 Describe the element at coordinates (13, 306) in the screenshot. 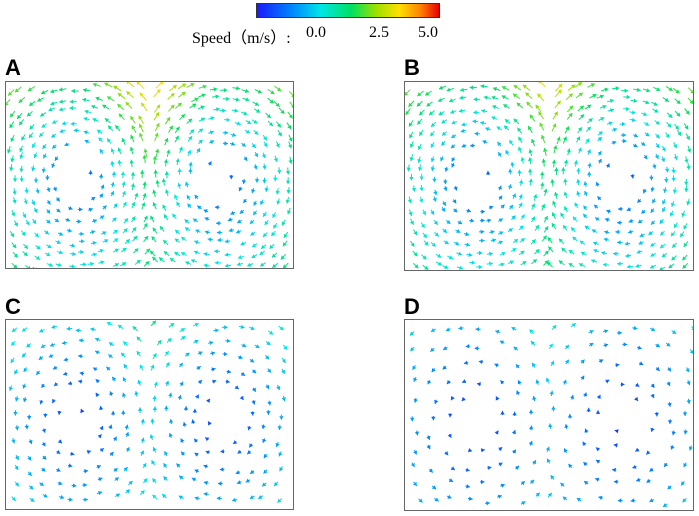

I see `panel-c-letter: C` at that location.